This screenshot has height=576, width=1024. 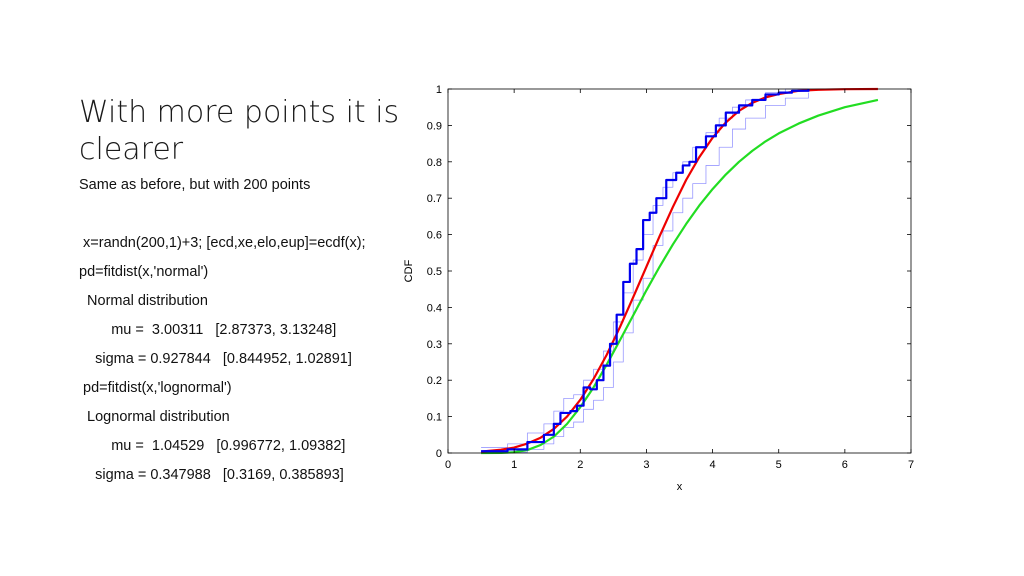 What do you see at coordinates (439, 454) in the screenshot?
I see `y-tick-label: 0` at bounding box center [439, 454].